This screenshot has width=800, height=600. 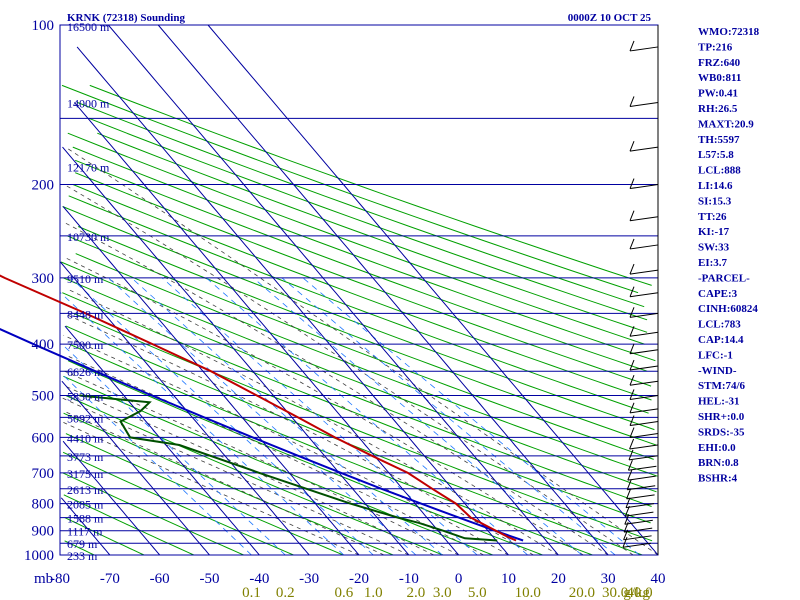 I want to click on temperature-tick-label: 30, so click(x=608, y=579).